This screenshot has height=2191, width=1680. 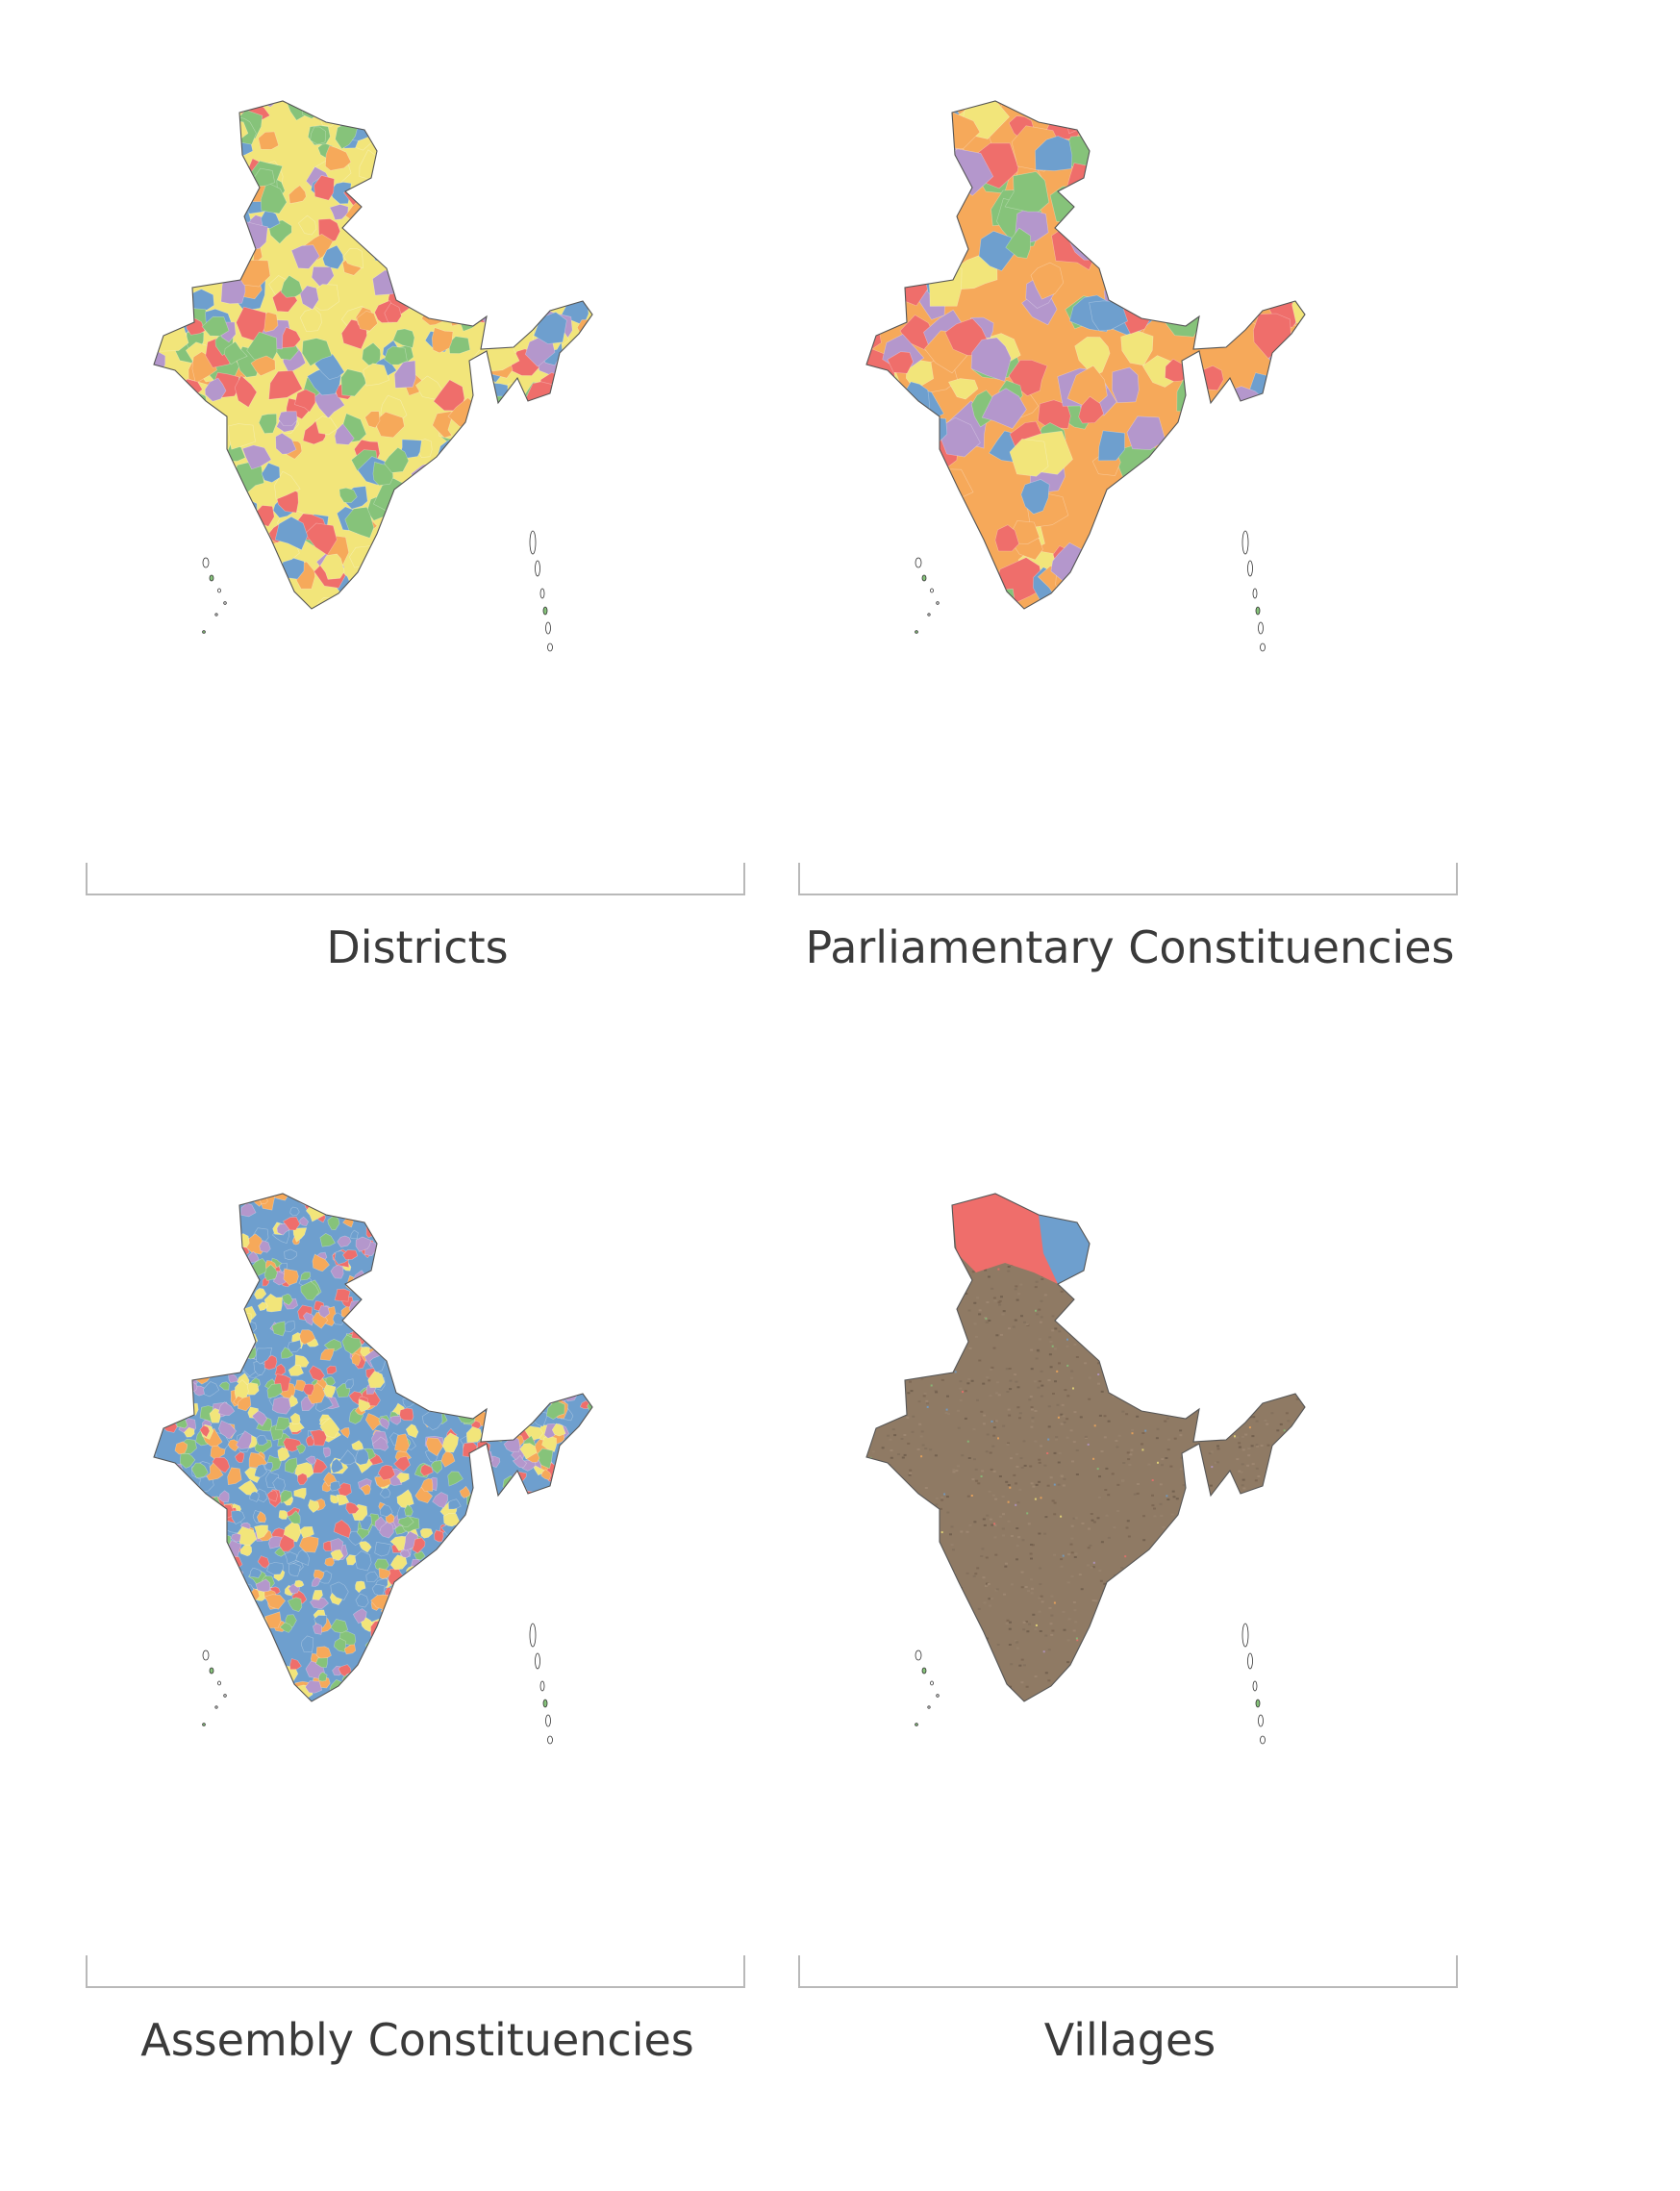 I want to click on map-label: Parliamentary Constituencies, so click(x=1130, y=947).